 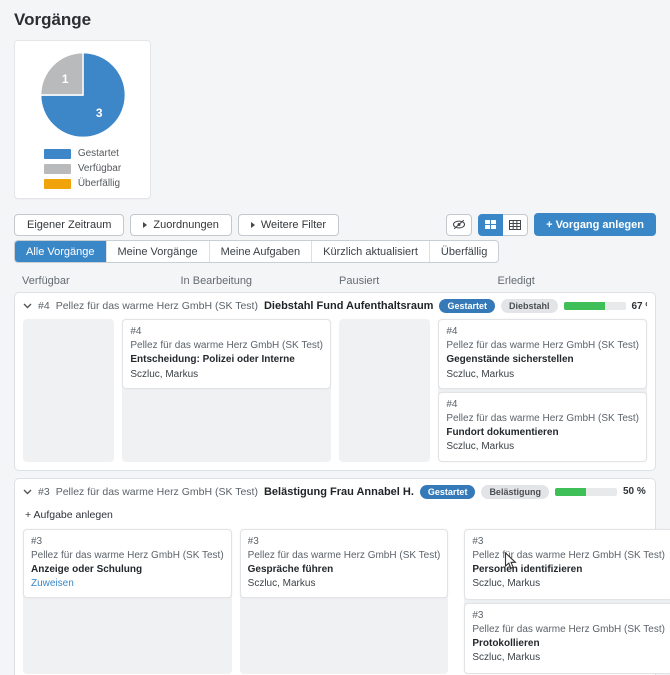 What do you see at coordinates (186, 224) in the screenshot?
I see `filter-button-label: Zuordnungen` at bounding box center [186, 224].